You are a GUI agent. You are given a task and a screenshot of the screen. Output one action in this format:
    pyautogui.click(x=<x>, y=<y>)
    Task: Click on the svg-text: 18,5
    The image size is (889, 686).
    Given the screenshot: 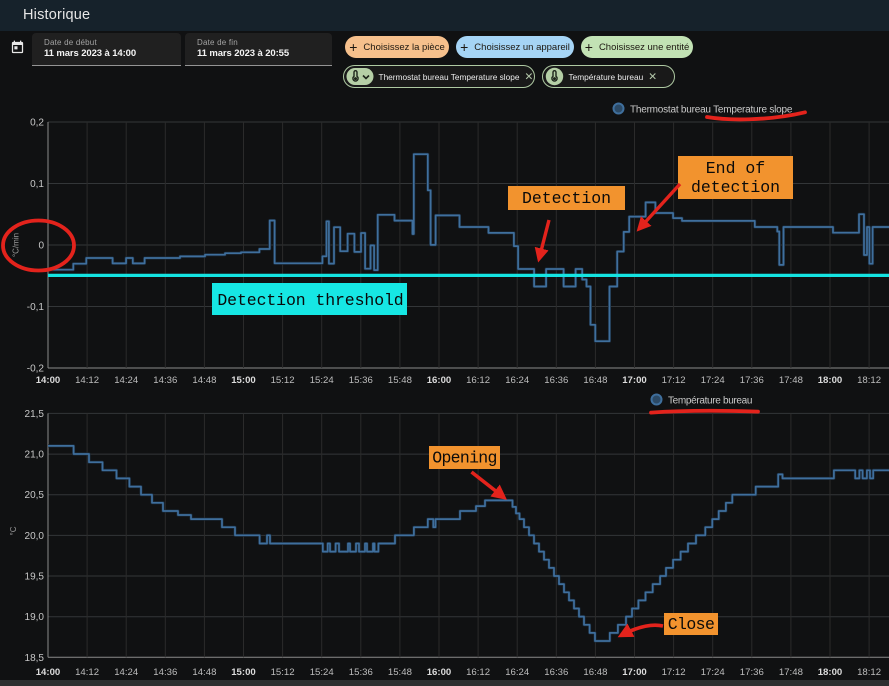 What is the action you would take?
    pyautogui.click(x=35, y=658)
    